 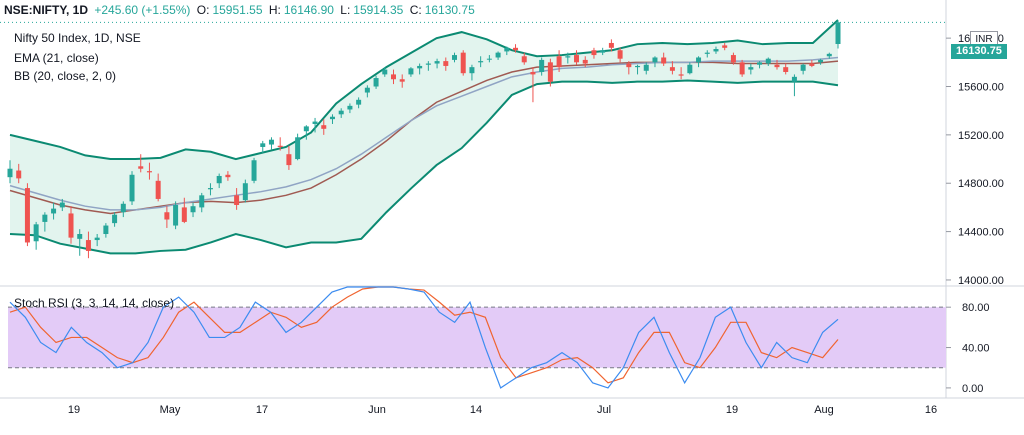 I want to click on time-axis-label: May, so click(x=170, y=410).